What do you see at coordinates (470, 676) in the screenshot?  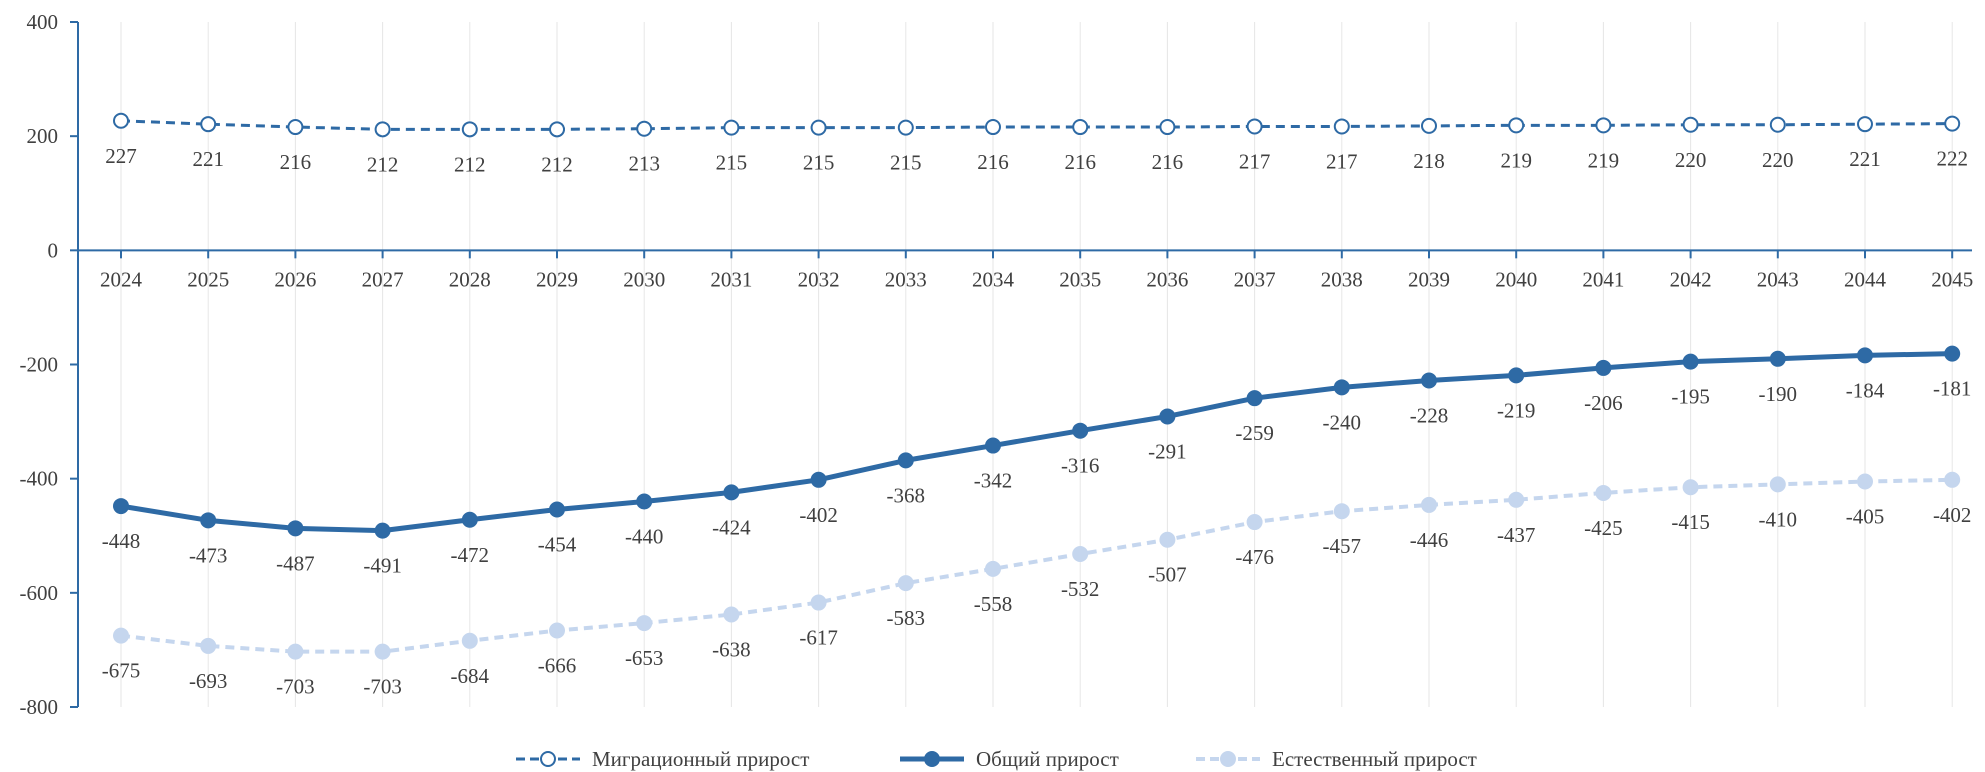 I see `data-label: -684` at bounding box center [470, 676].